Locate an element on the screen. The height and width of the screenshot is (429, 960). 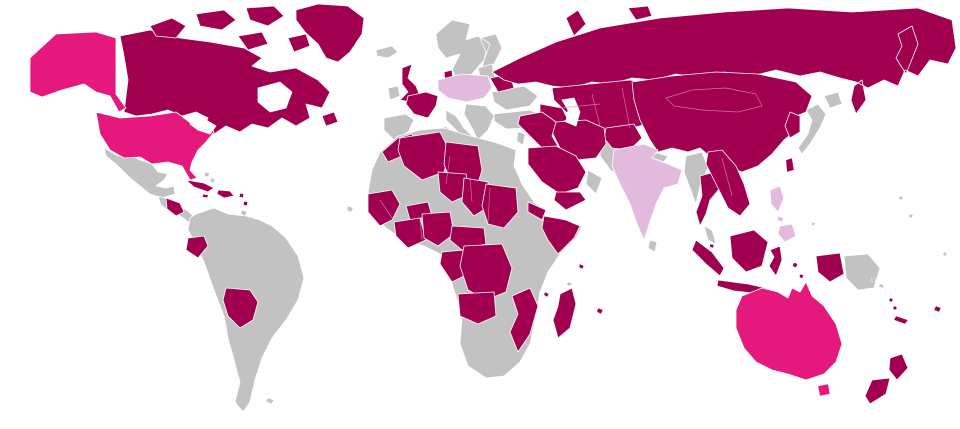
region-bolivia is located at coordinates (240, 308).